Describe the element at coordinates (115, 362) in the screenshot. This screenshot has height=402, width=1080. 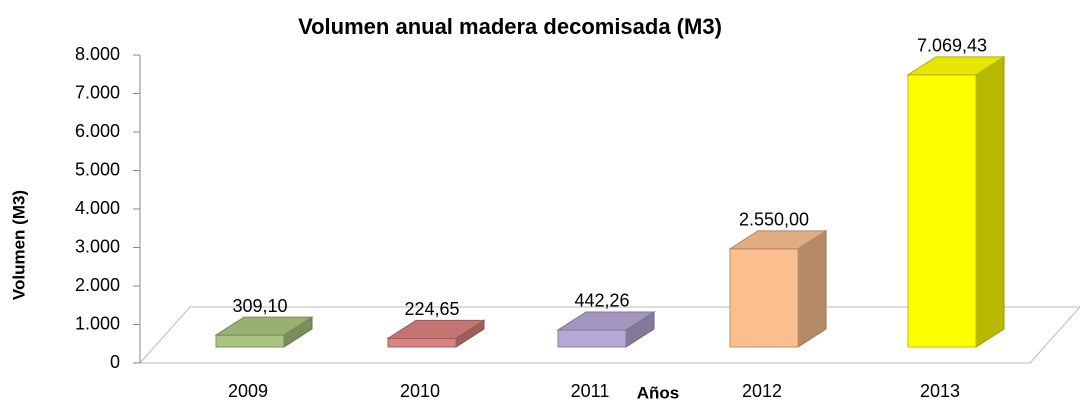
I see `y-tick-label: 0` at that location.